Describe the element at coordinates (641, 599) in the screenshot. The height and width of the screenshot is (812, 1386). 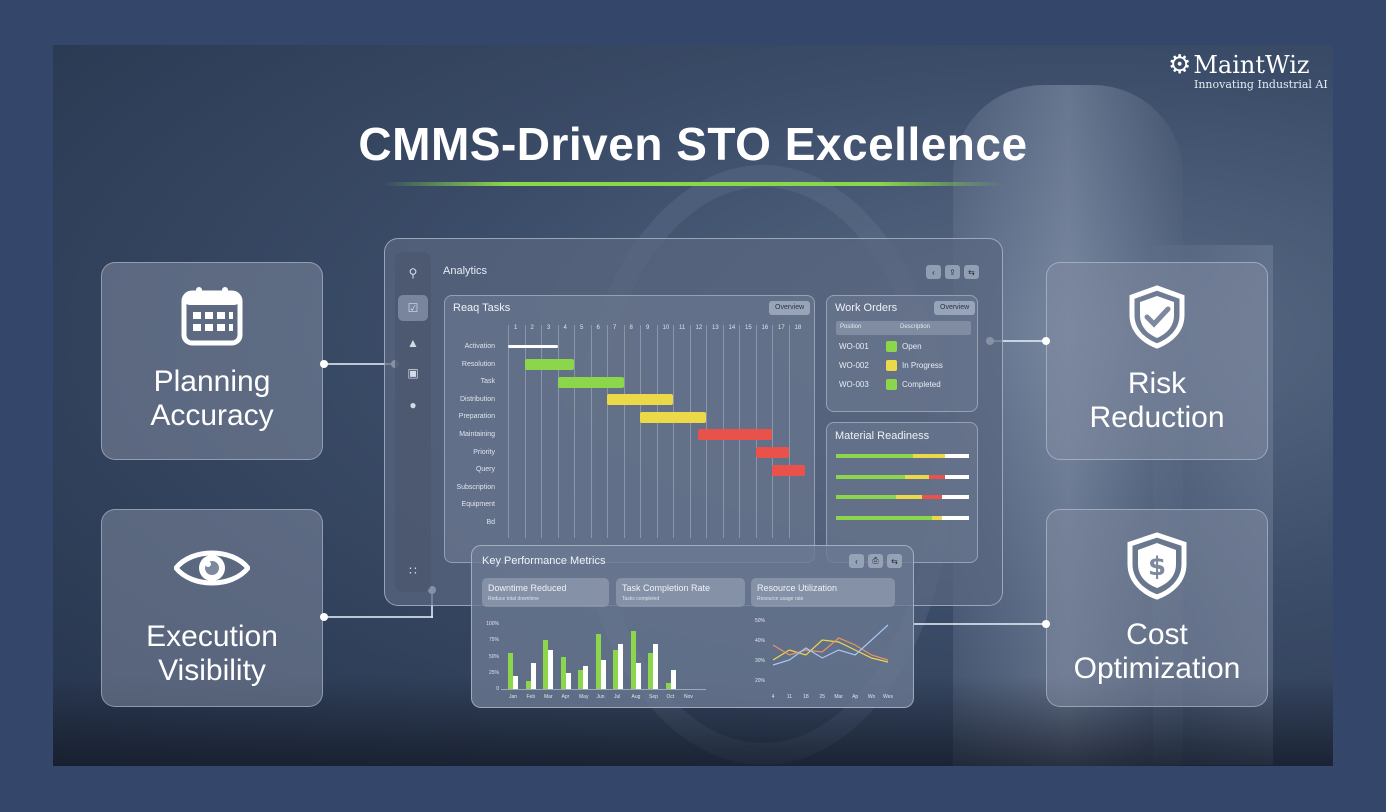
I see `kpi-card-subtitle: Tasks completed` at that location.